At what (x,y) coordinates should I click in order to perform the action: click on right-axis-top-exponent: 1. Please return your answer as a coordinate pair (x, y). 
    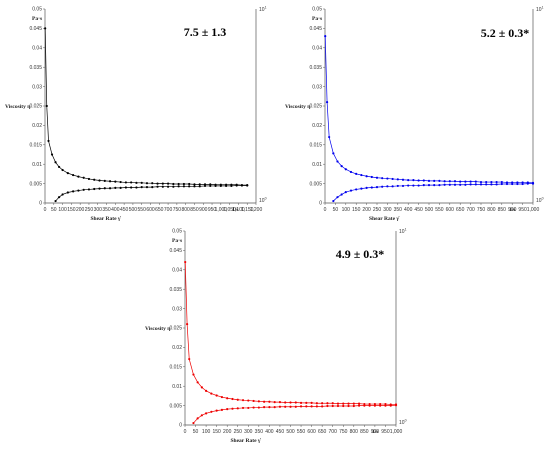
    Looking at the image, I should click on (266, 8).